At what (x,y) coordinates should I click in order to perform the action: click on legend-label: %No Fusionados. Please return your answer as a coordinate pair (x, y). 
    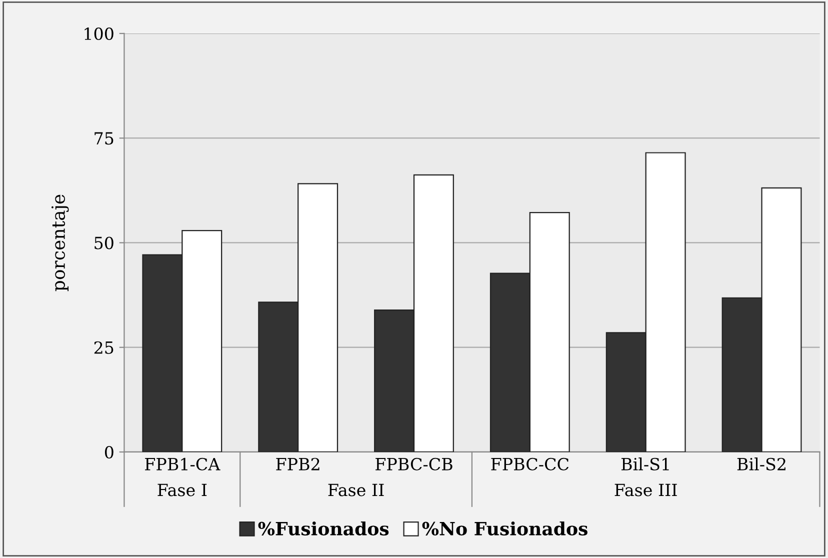
    Looking at the image, I should click on (505, 528).